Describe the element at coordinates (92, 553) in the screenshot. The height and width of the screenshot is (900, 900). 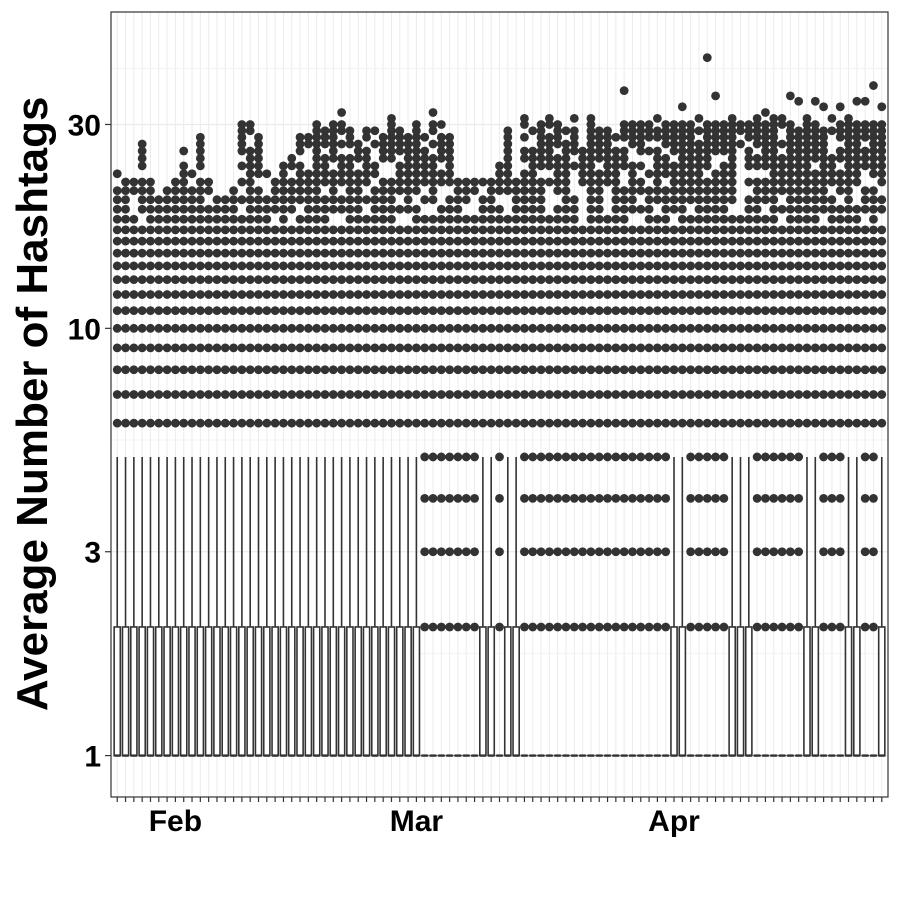
I see `y-tick-label: 3` at that location.